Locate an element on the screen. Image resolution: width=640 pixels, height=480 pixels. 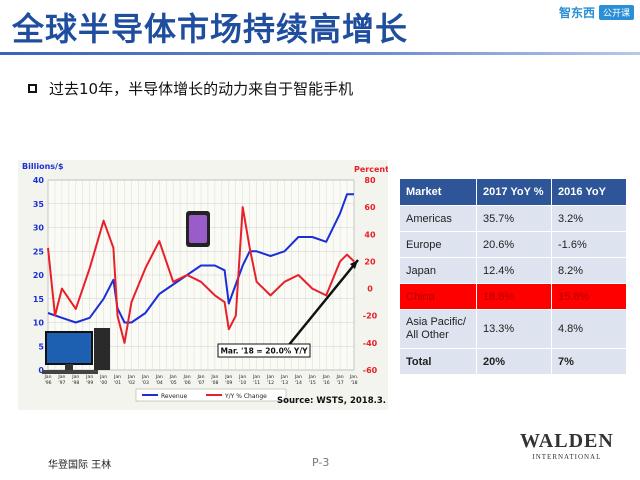
x-tick-year: '06 is located at coordinates (187, 383).